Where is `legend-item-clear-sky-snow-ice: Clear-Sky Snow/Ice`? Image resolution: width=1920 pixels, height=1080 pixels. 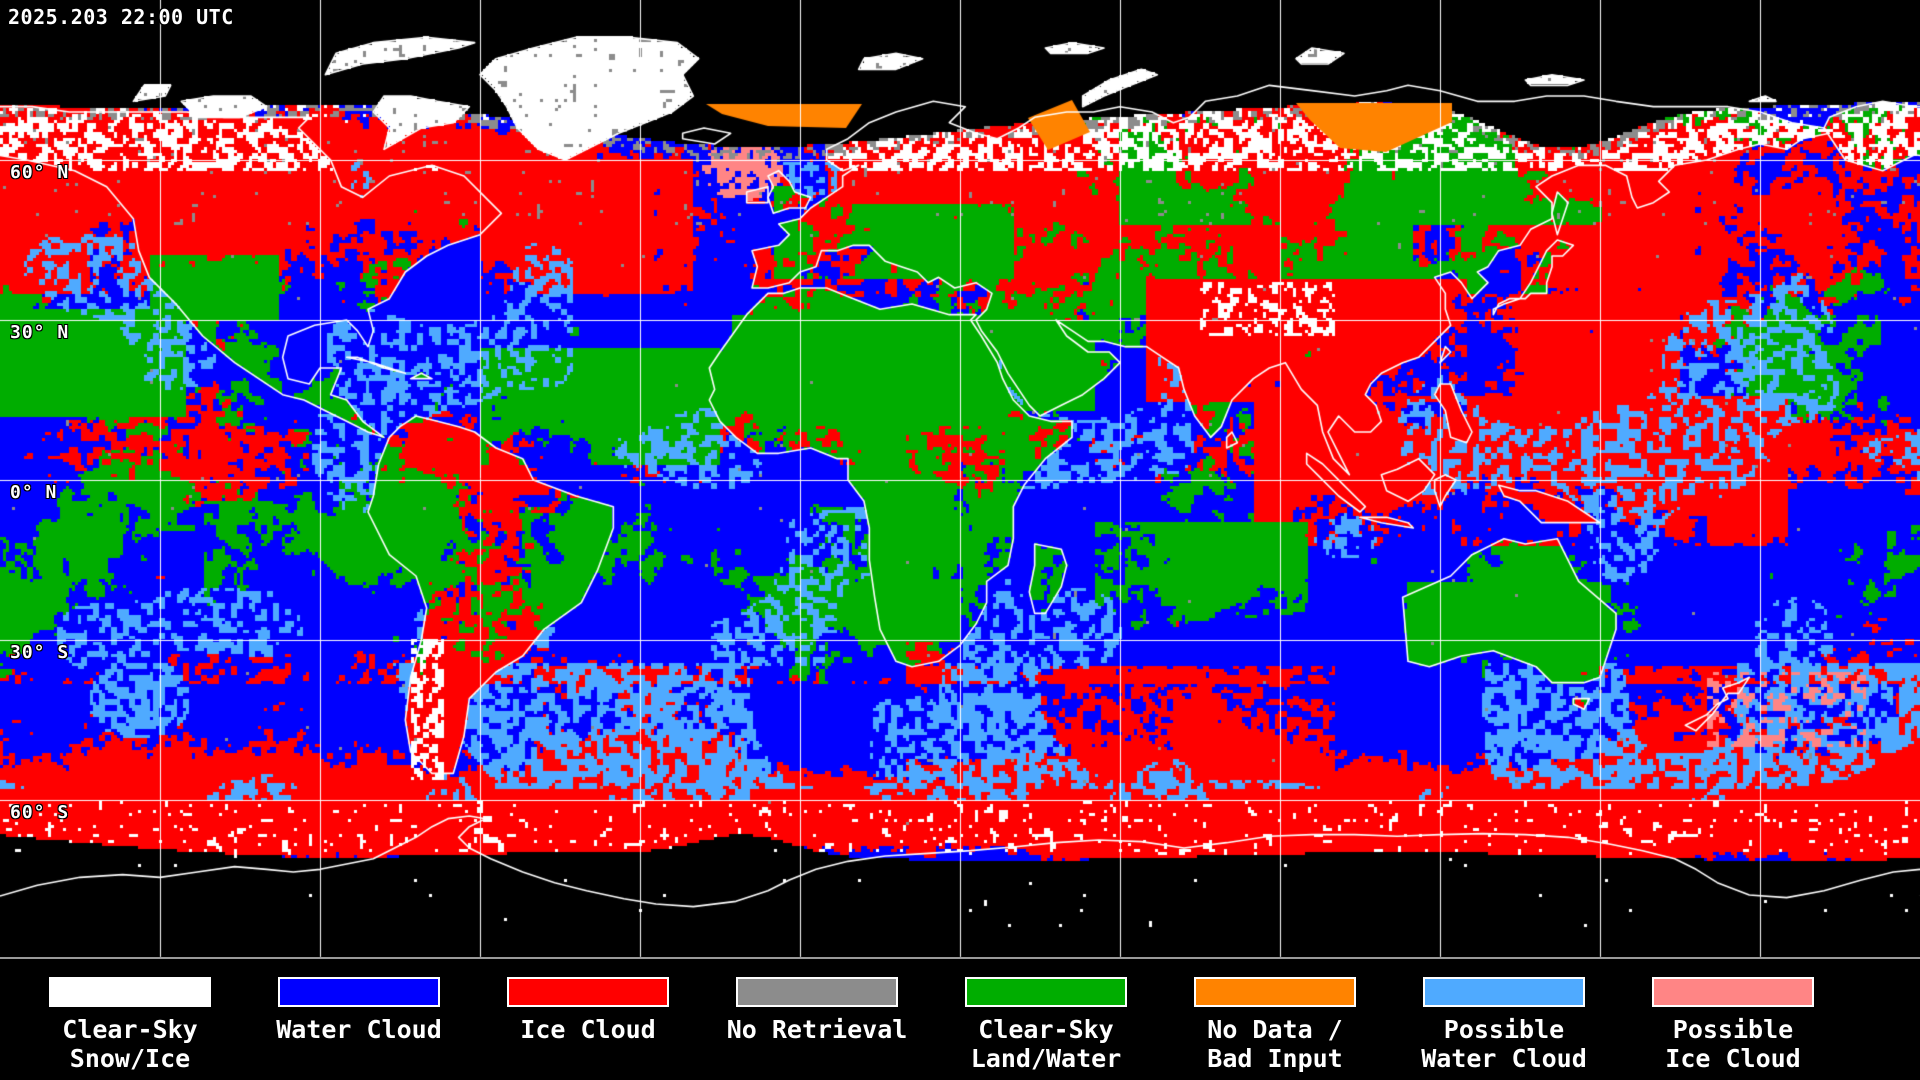 legend-item-clear-sky-snow-ice: Clear-Sky Snow/Ice is located at coordinates (130, 1021).